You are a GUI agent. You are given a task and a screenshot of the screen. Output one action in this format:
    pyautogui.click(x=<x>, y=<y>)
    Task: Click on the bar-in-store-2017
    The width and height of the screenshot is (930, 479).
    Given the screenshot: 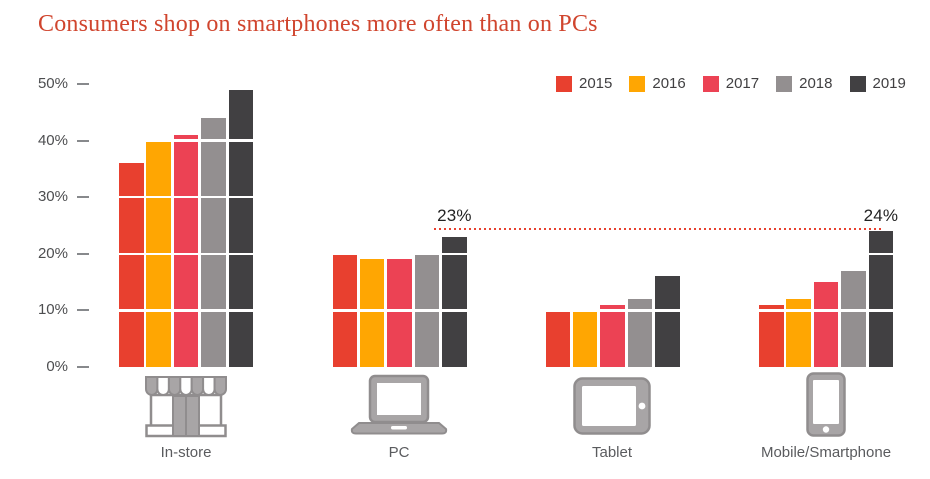 What is the action you would take?
    pyautogui.click(x=186, y=250)
    